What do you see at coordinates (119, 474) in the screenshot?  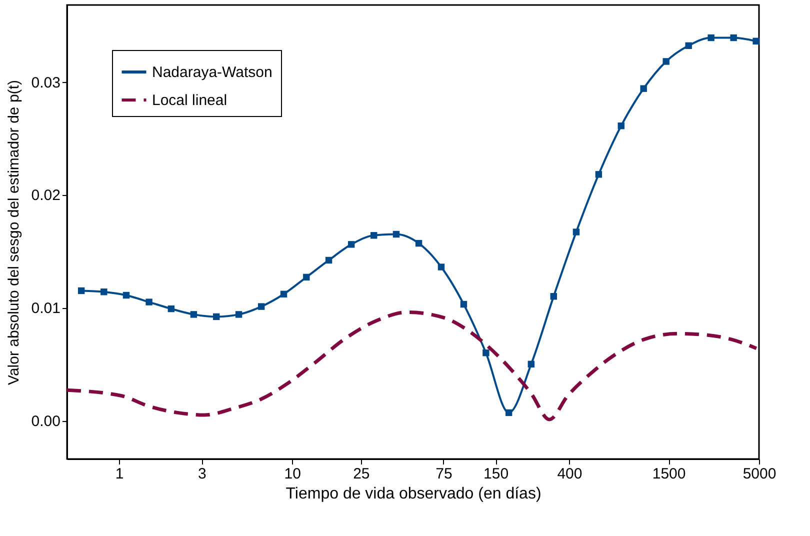 I see `x-tick-label: 1` at bounding box center [119, 474].